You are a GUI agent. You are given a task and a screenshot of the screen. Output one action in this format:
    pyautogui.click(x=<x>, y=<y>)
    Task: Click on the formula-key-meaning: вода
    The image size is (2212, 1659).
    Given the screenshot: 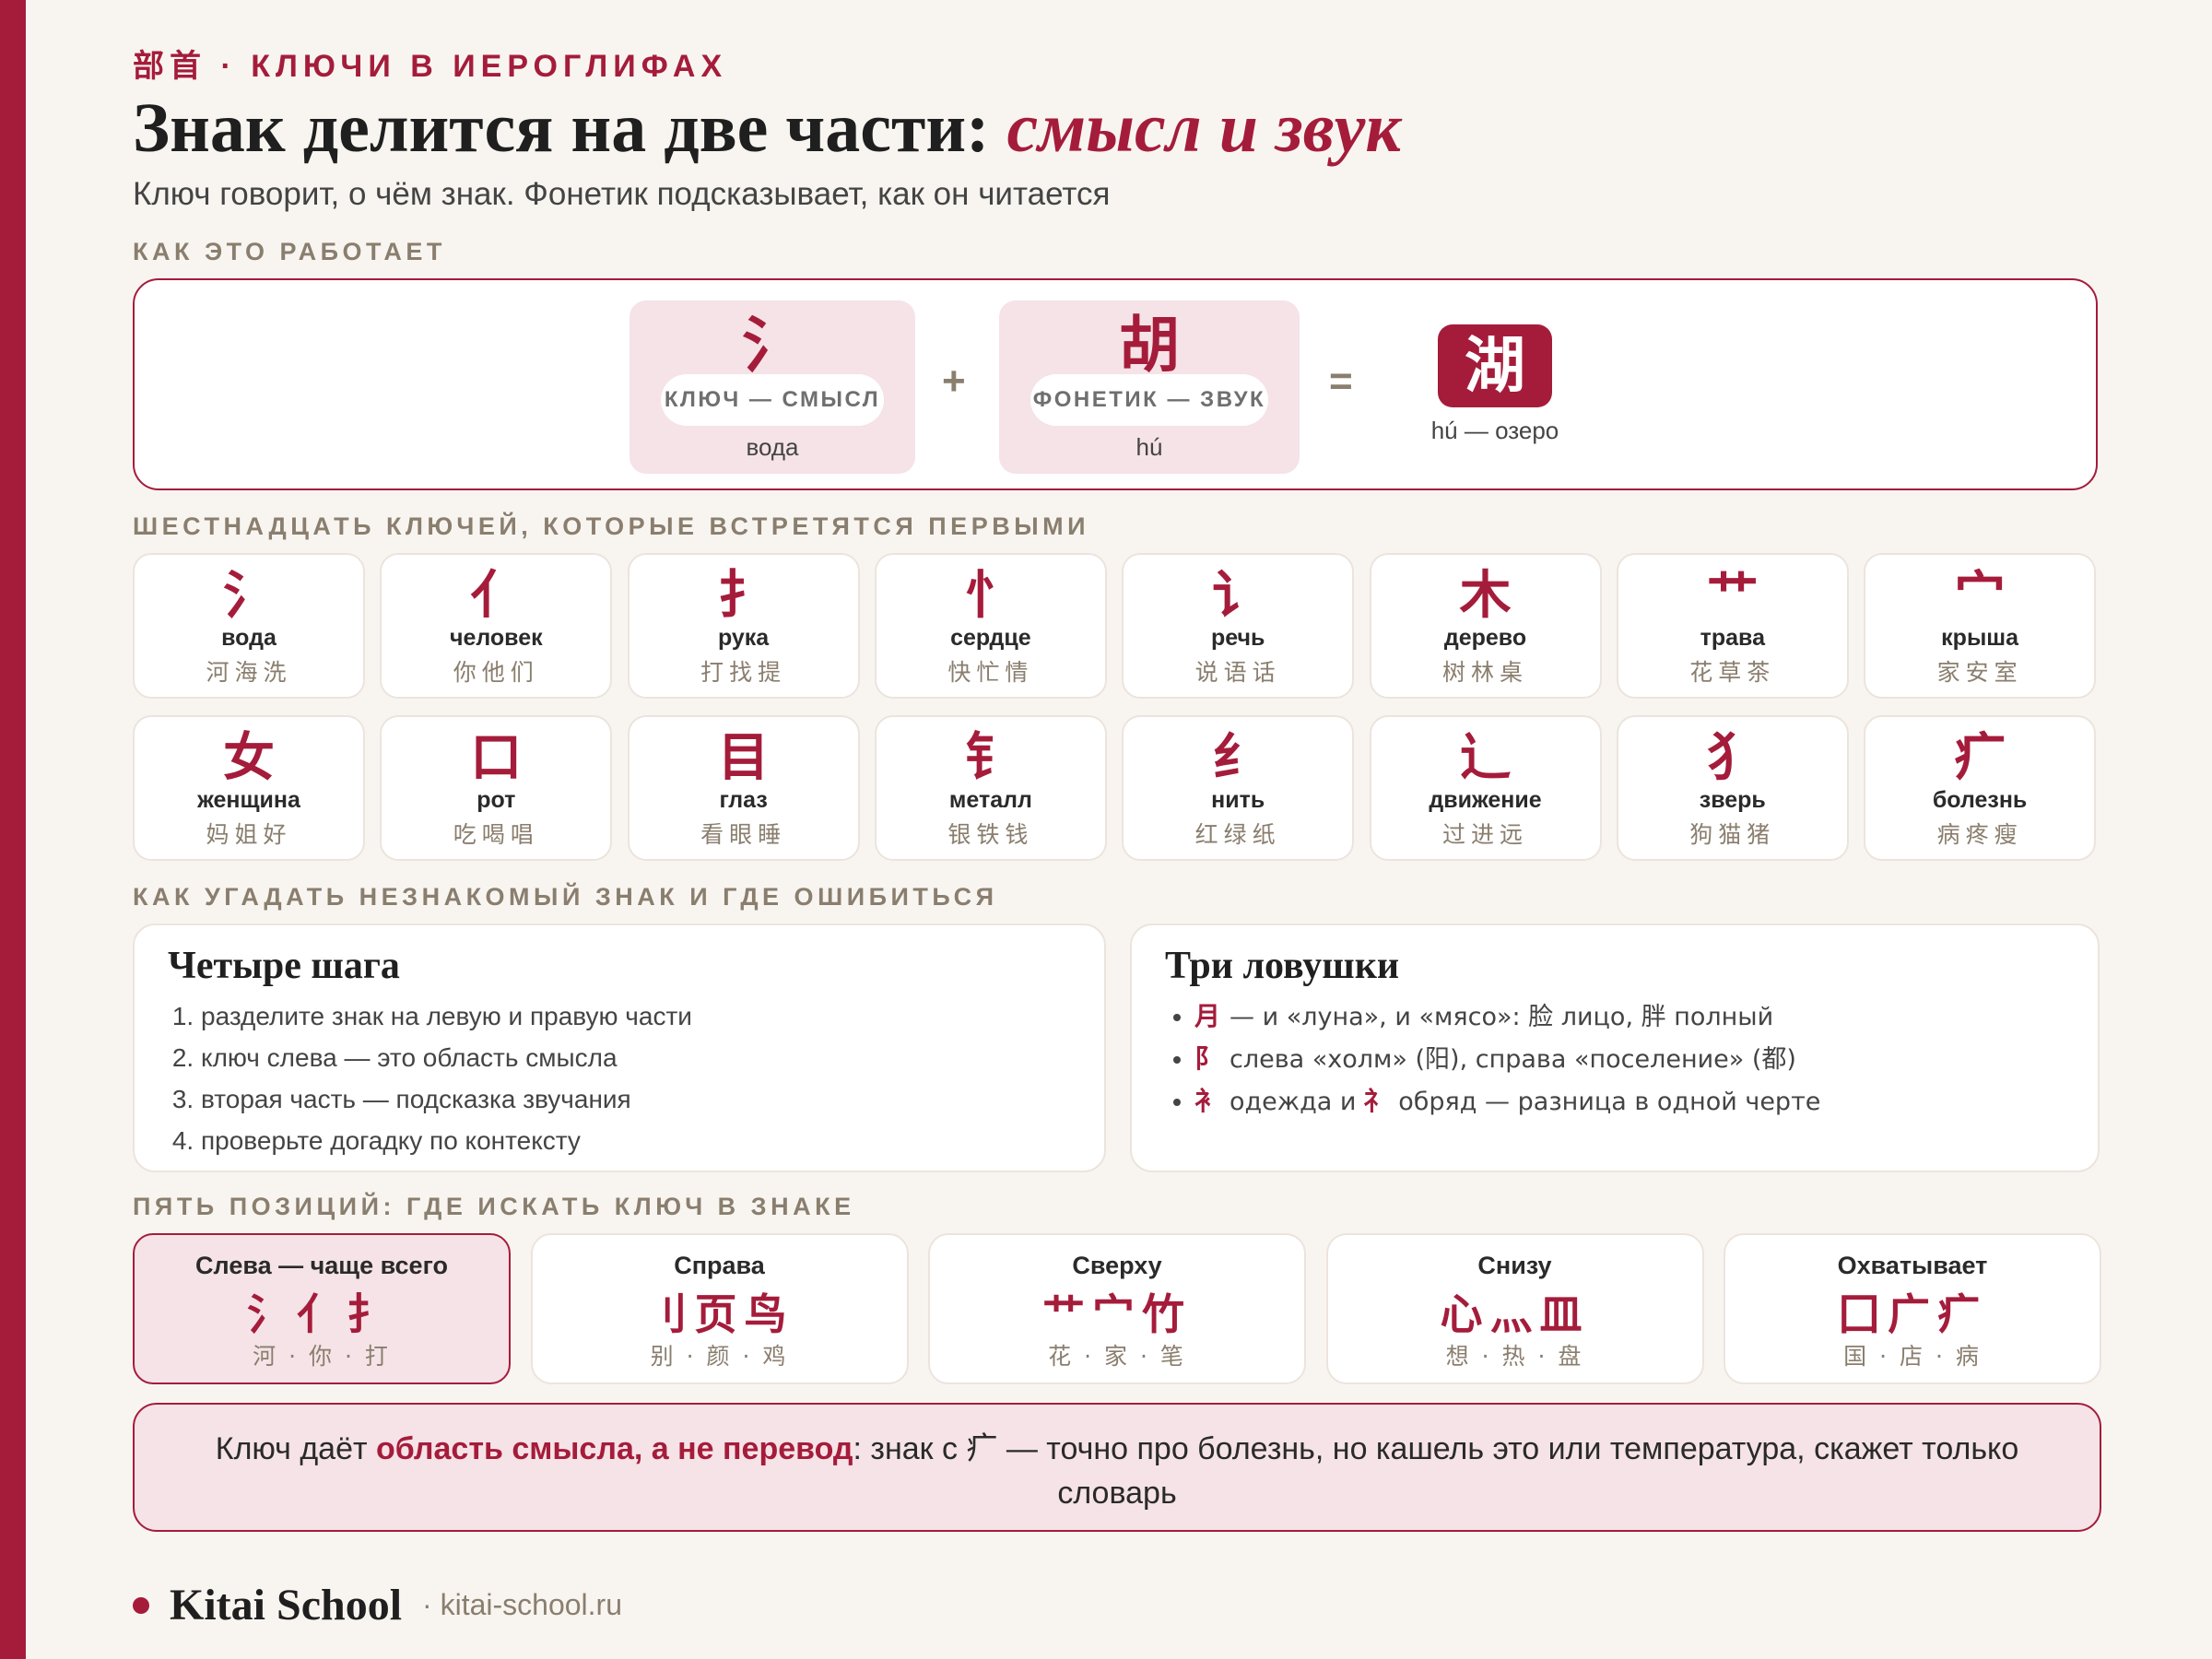 What is the action you would take?
    pyautogui.click(x=772, y=447)
    